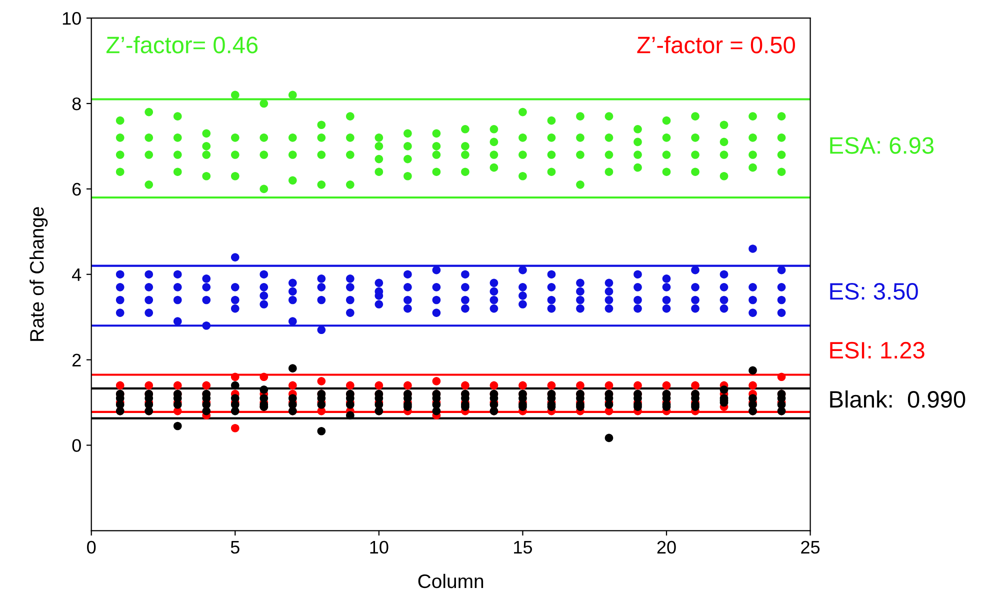 The height and width of the screenshot is (603, 993). Describe the element at coordinates (76, 445) in the screenshot. I see `y-tick-label: 0` at that location.